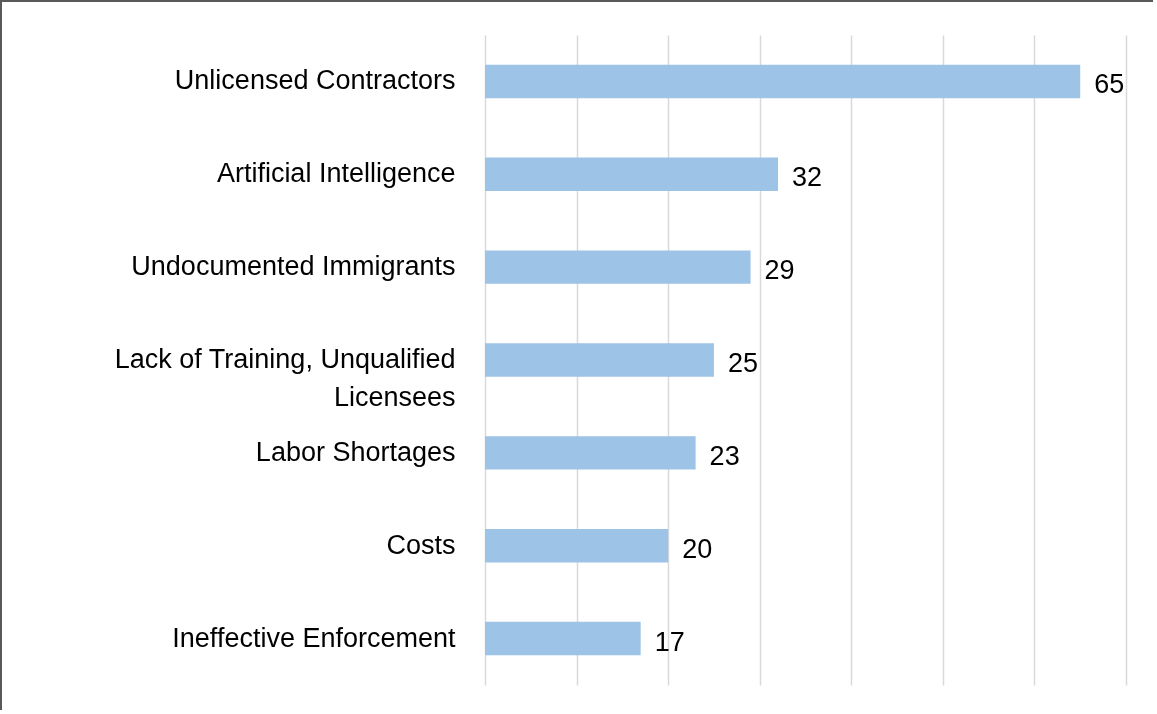 The width and height of the screenshot is (1157, 714). I want to click on y-tick-label: Unlicensed Contractors, so click(315, 80).